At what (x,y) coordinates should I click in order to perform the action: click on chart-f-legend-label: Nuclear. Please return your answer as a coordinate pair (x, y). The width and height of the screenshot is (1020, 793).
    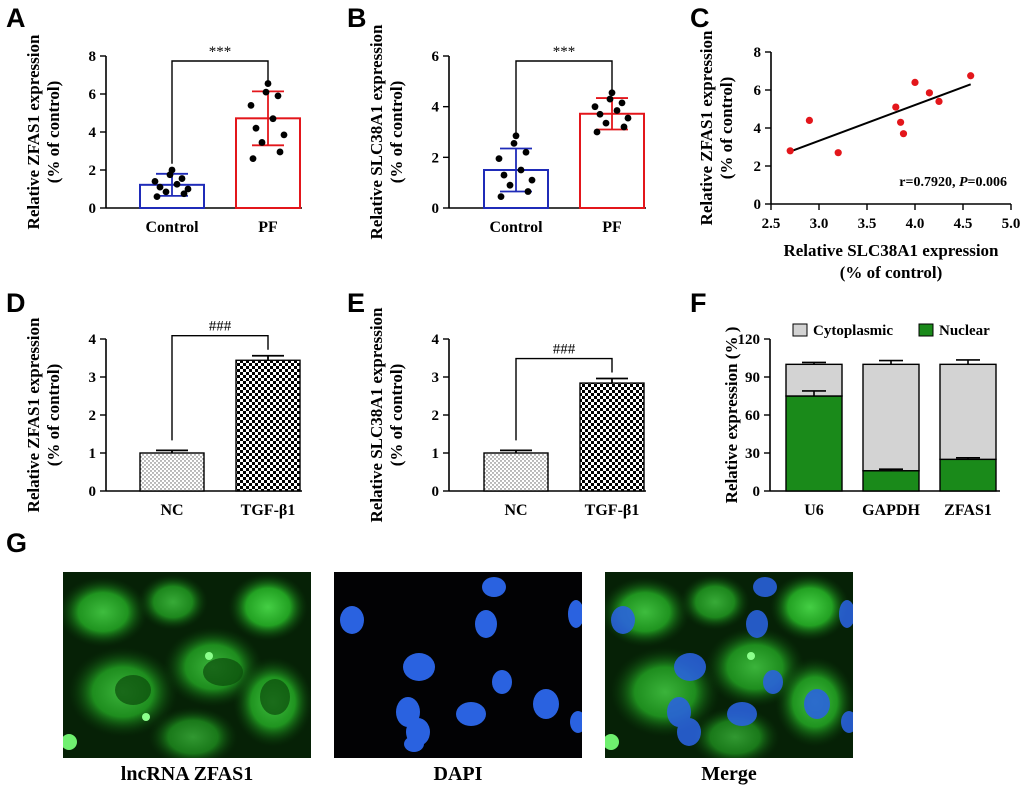
    Looking at the image, I should click on (964, 331).